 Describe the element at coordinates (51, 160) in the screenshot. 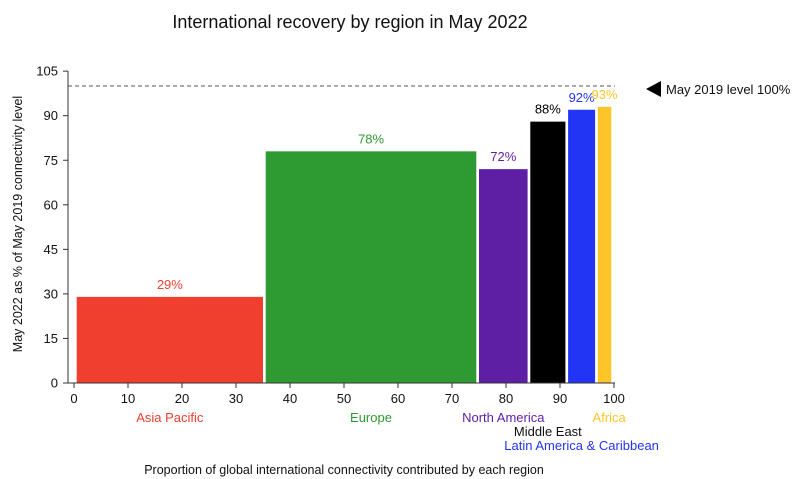

I see `y-tick-label: 75` at that location.